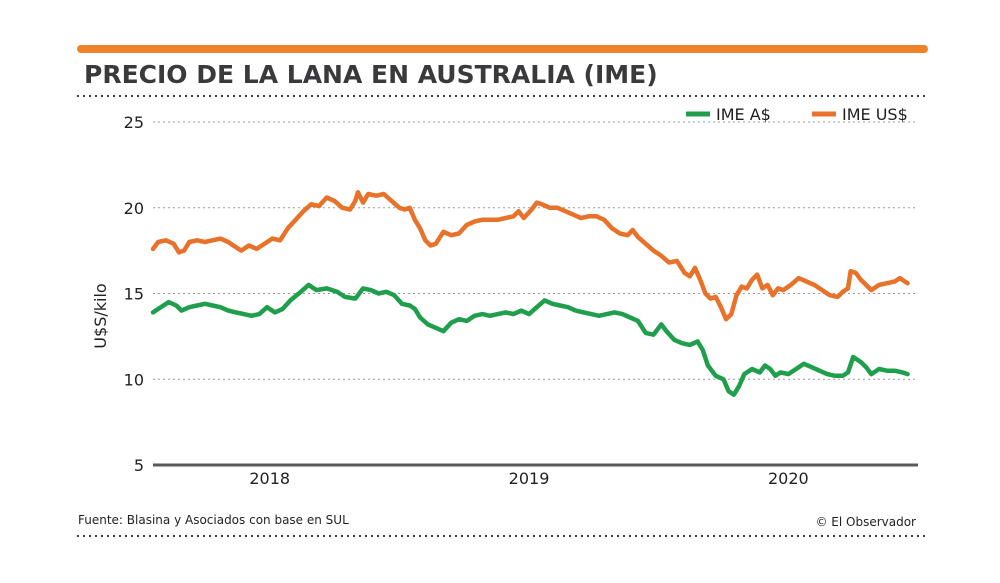  I want to click on credit-note: © El Observador, so click(865, 522).